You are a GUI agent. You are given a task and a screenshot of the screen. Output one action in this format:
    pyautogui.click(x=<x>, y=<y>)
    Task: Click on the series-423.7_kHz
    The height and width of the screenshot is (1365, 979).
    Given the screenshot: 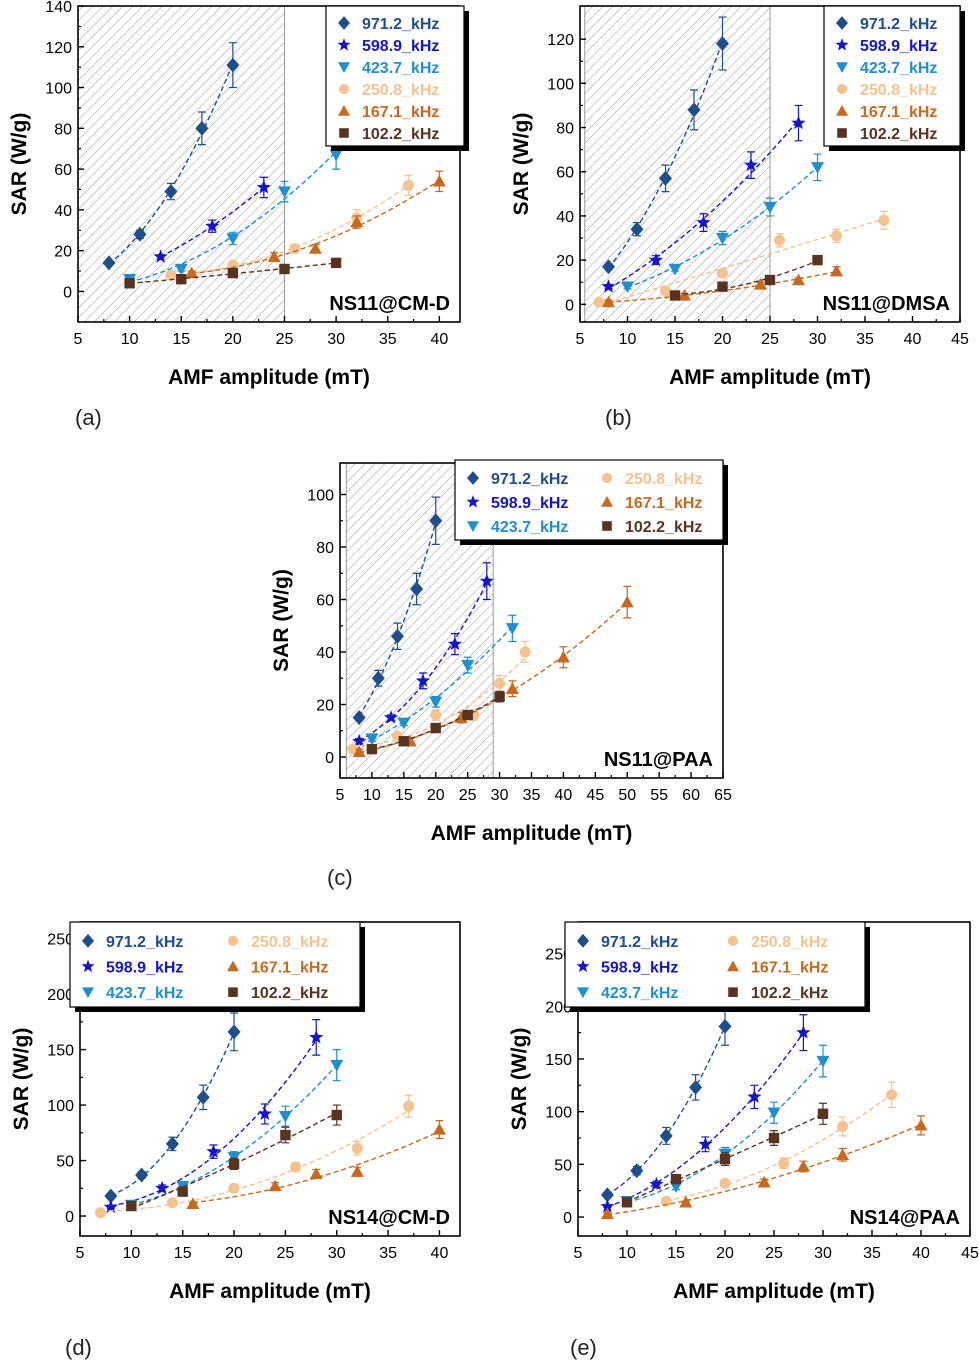 What is the action you would take?
    pyautogui.click(x=442, y=680)
    